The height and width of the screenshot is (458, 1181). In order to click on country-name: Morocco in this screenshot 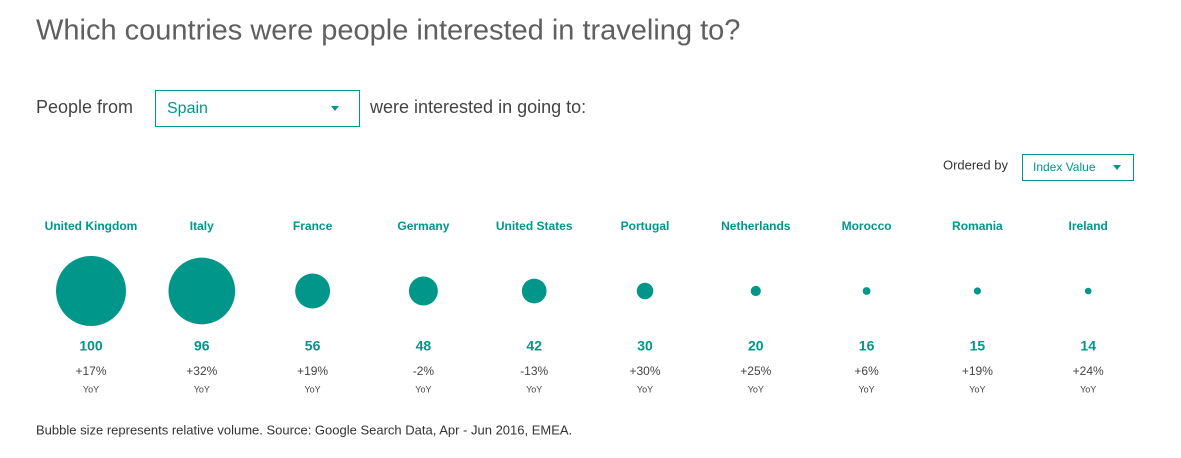, I will do `click(867, 226)`.